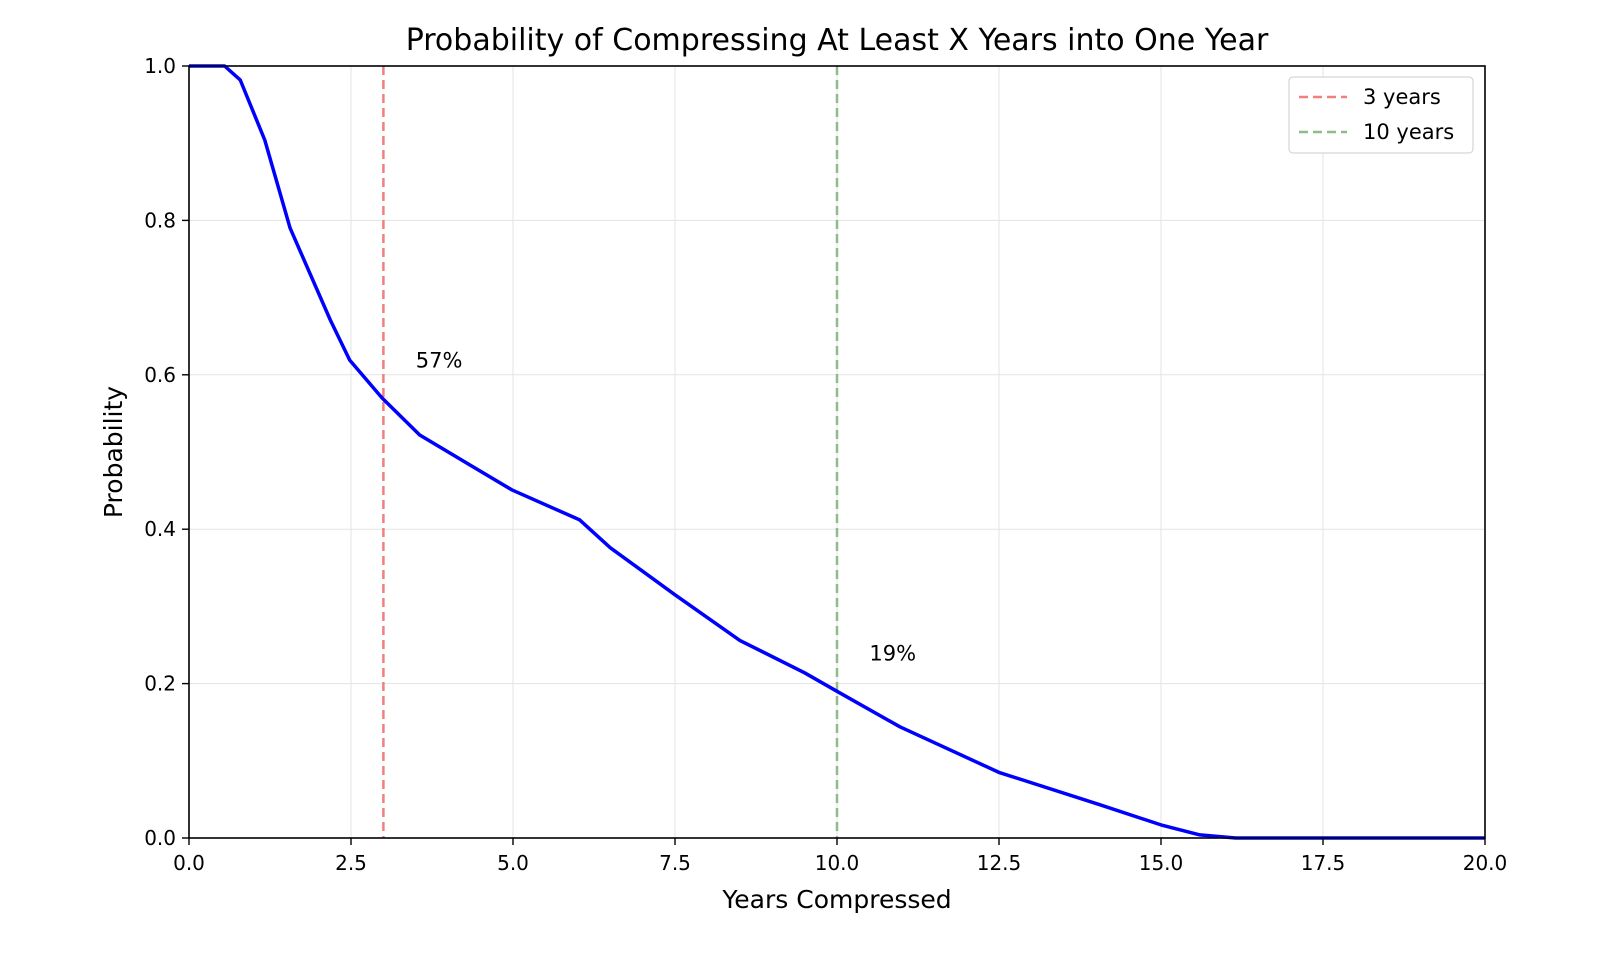  I want to click on x-axis-label: Years Compressed, so click(836, 899).